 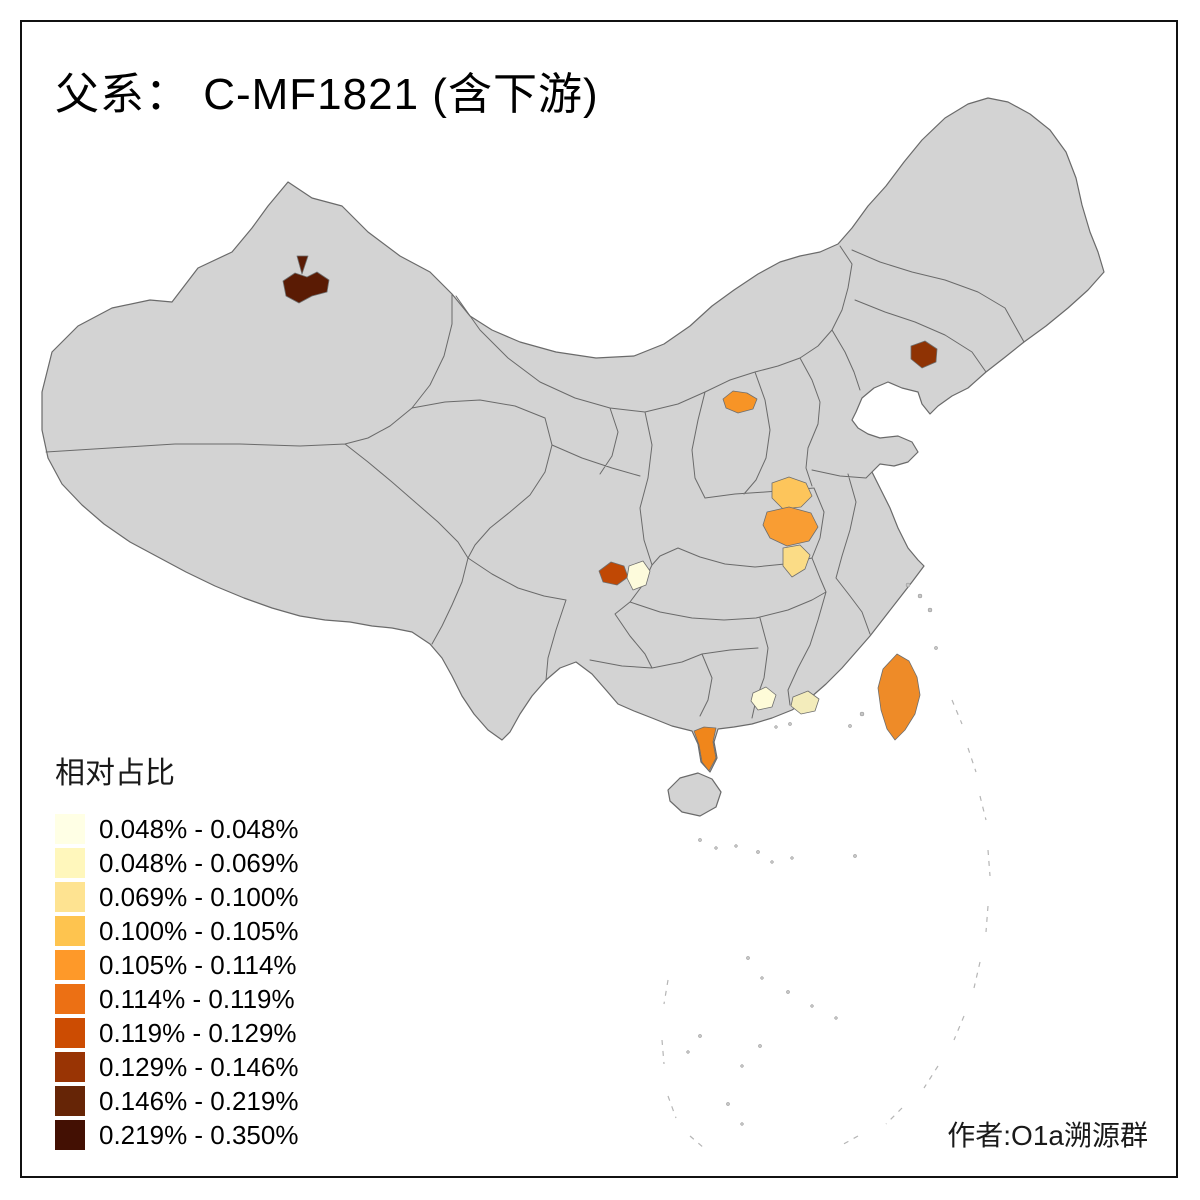 I want to click on legend-item: 0.119% - 0.129%, so click(x=176, y=1033).